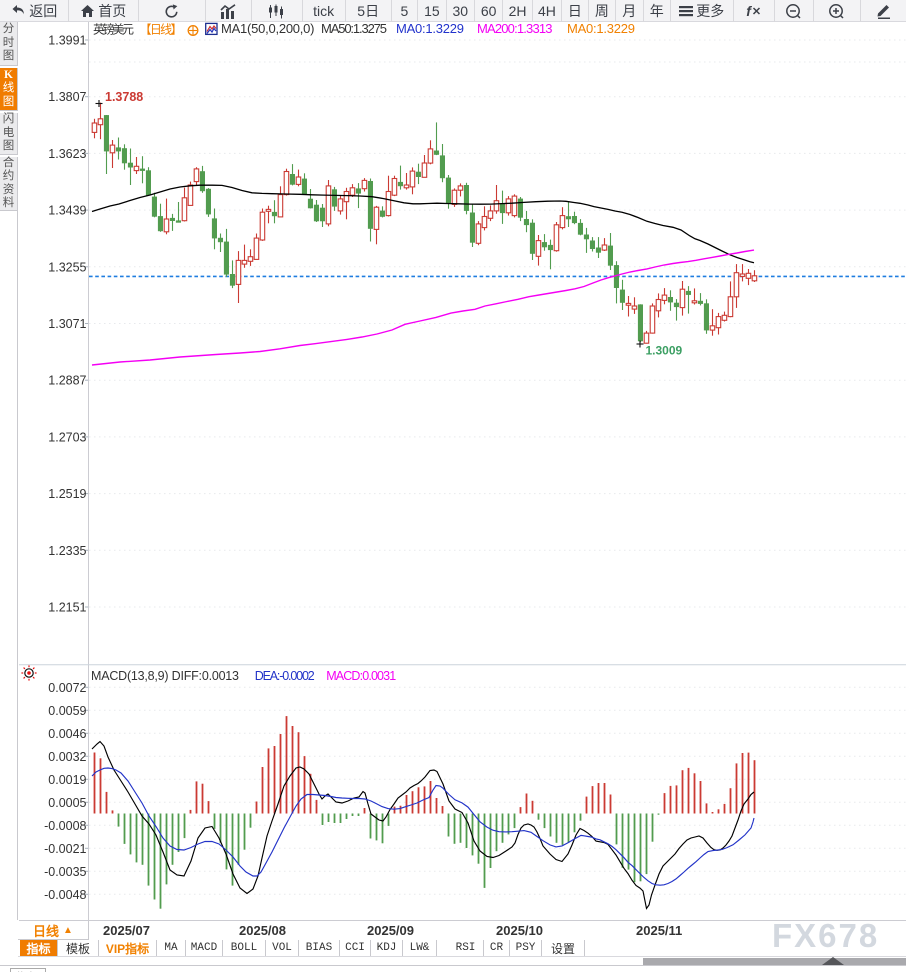 This screenshot has width=906, height=972. Describe the element at coordinates (262, 930) in the screenshot. I see `svg-text: 2025/08` at that location.